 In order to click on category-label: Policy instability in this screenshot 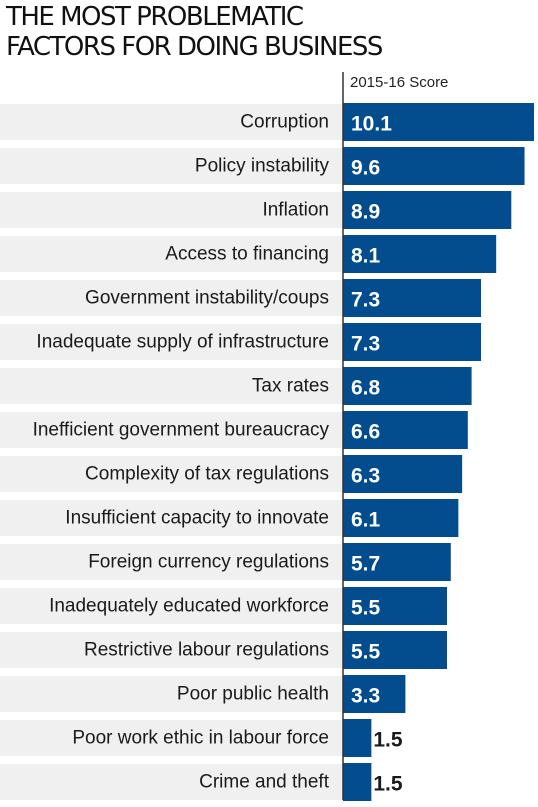, I will do `click(262, 166)`.